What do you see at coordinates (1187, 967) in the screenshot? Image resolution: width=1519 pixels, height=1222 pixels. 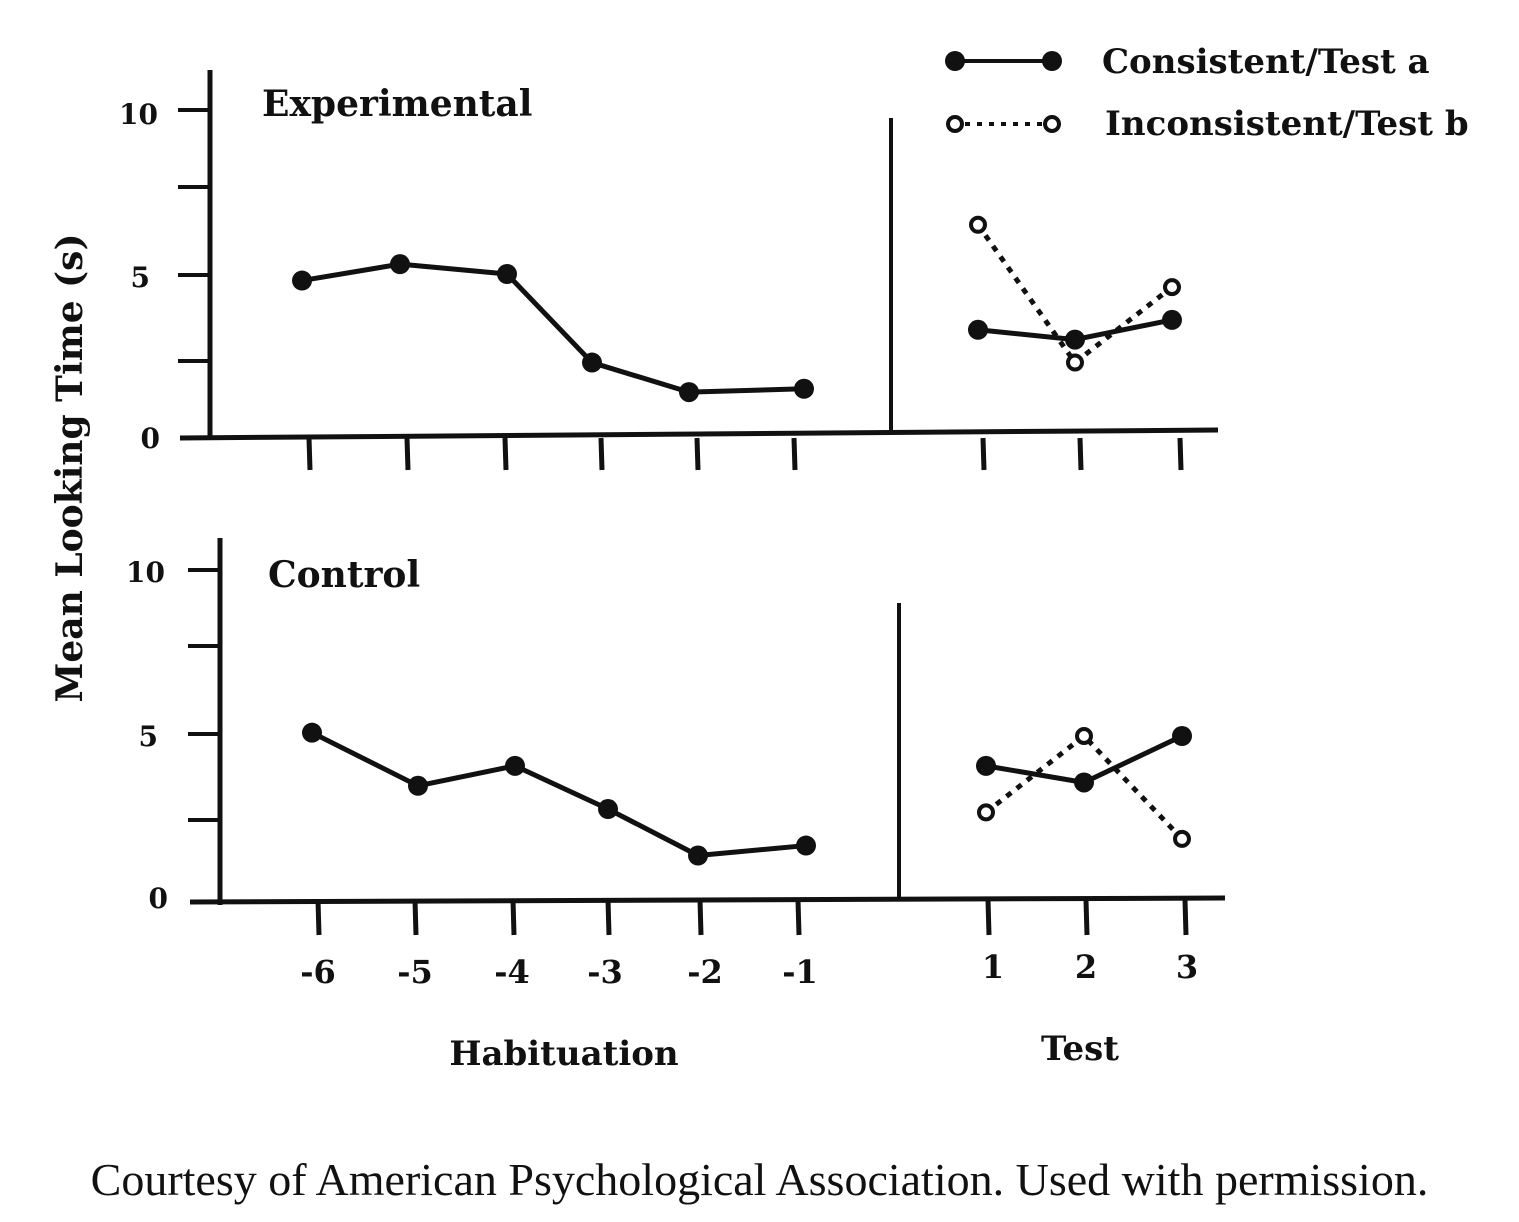 I see `x-tick-label: 3` at bounding box center [1187, 967].